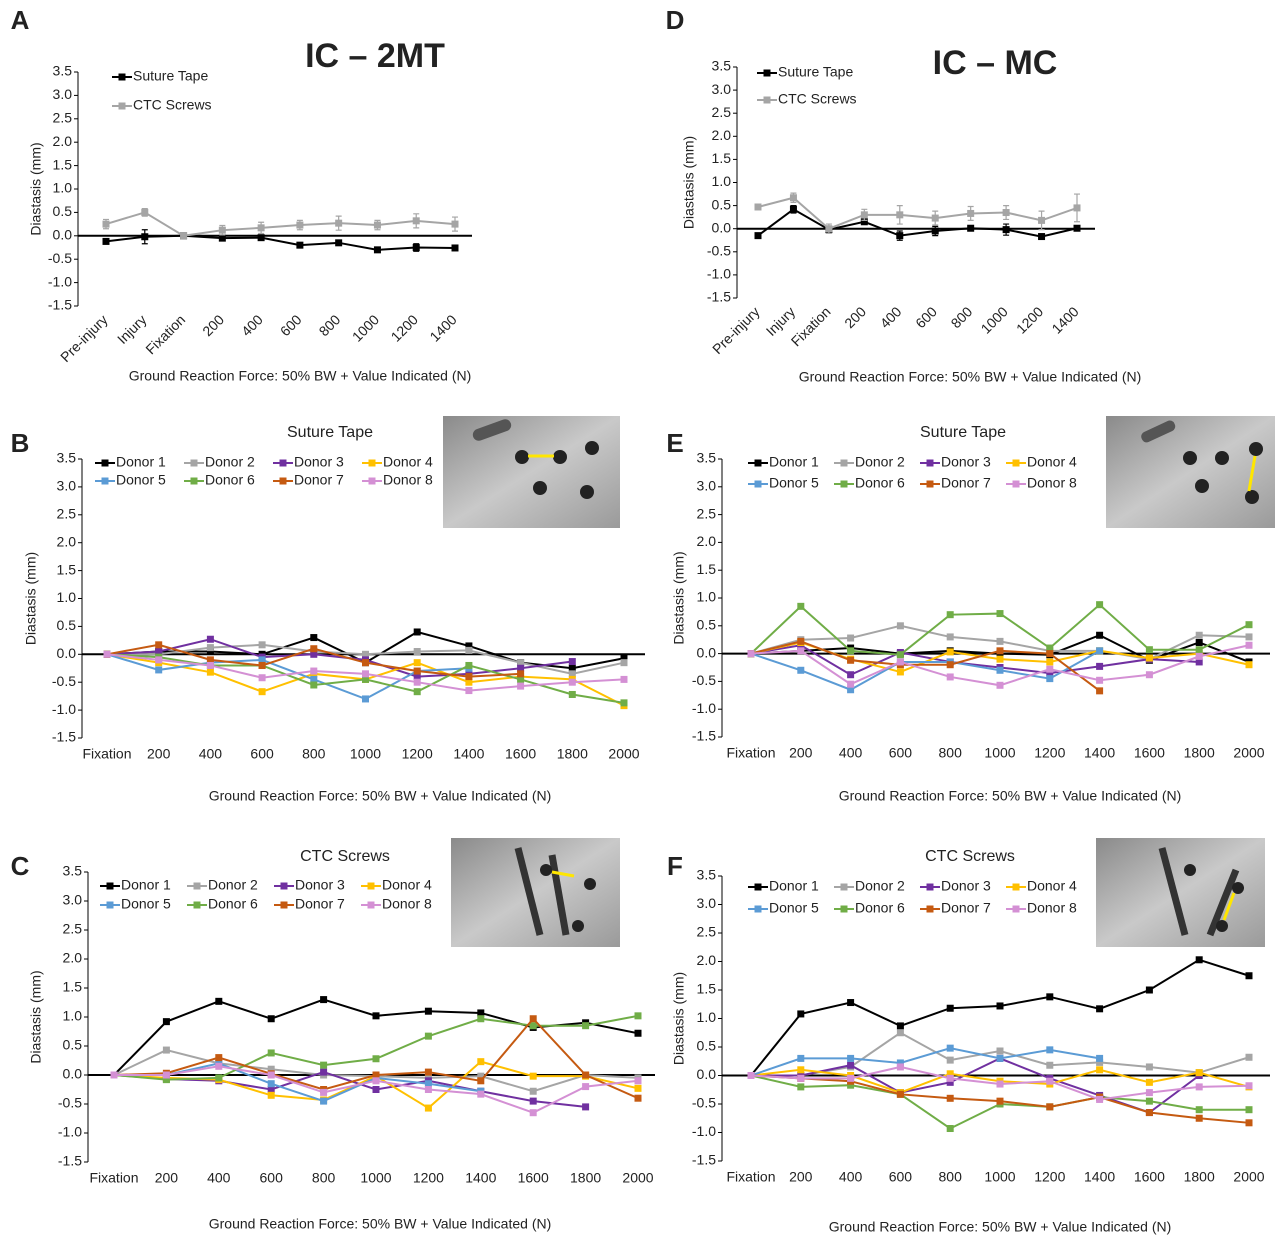 The image size is (1286, 1240). Describe the element at coordinates (1099, 753) in the screenshot. I see `x-tick-label: 1400` at that location.